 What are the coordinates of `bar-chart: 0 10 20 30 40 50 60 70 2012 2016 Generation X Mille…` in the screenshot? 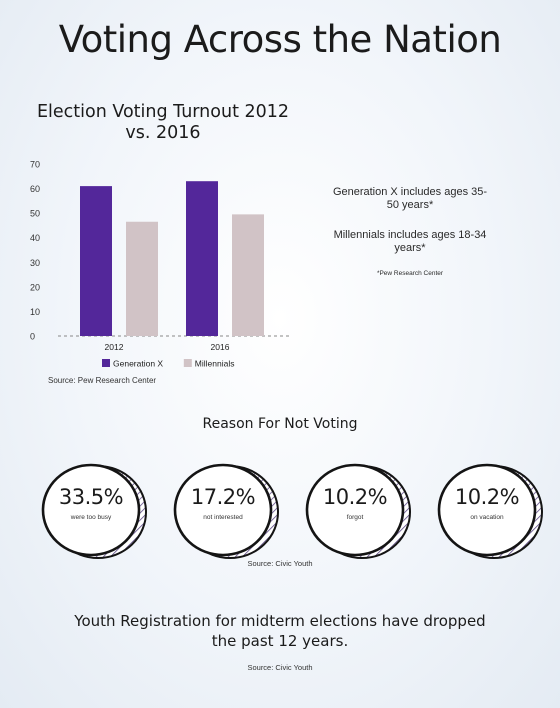 It's located at (161, 264).